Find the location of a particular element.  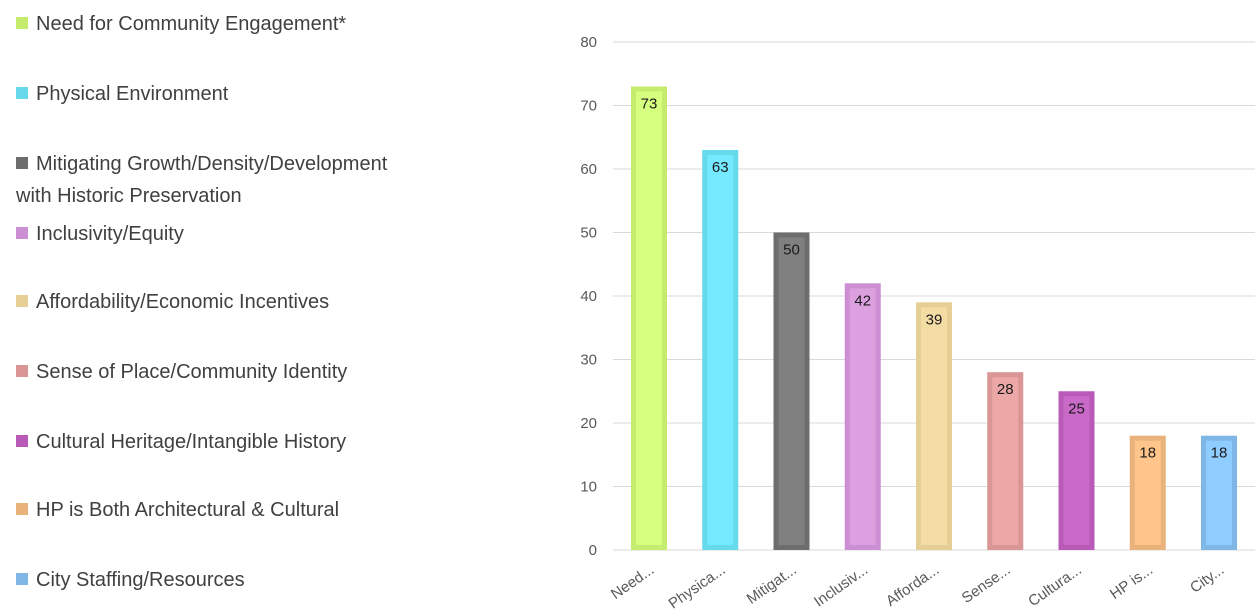

data-label: 42 is located at coordinates (862, 300).